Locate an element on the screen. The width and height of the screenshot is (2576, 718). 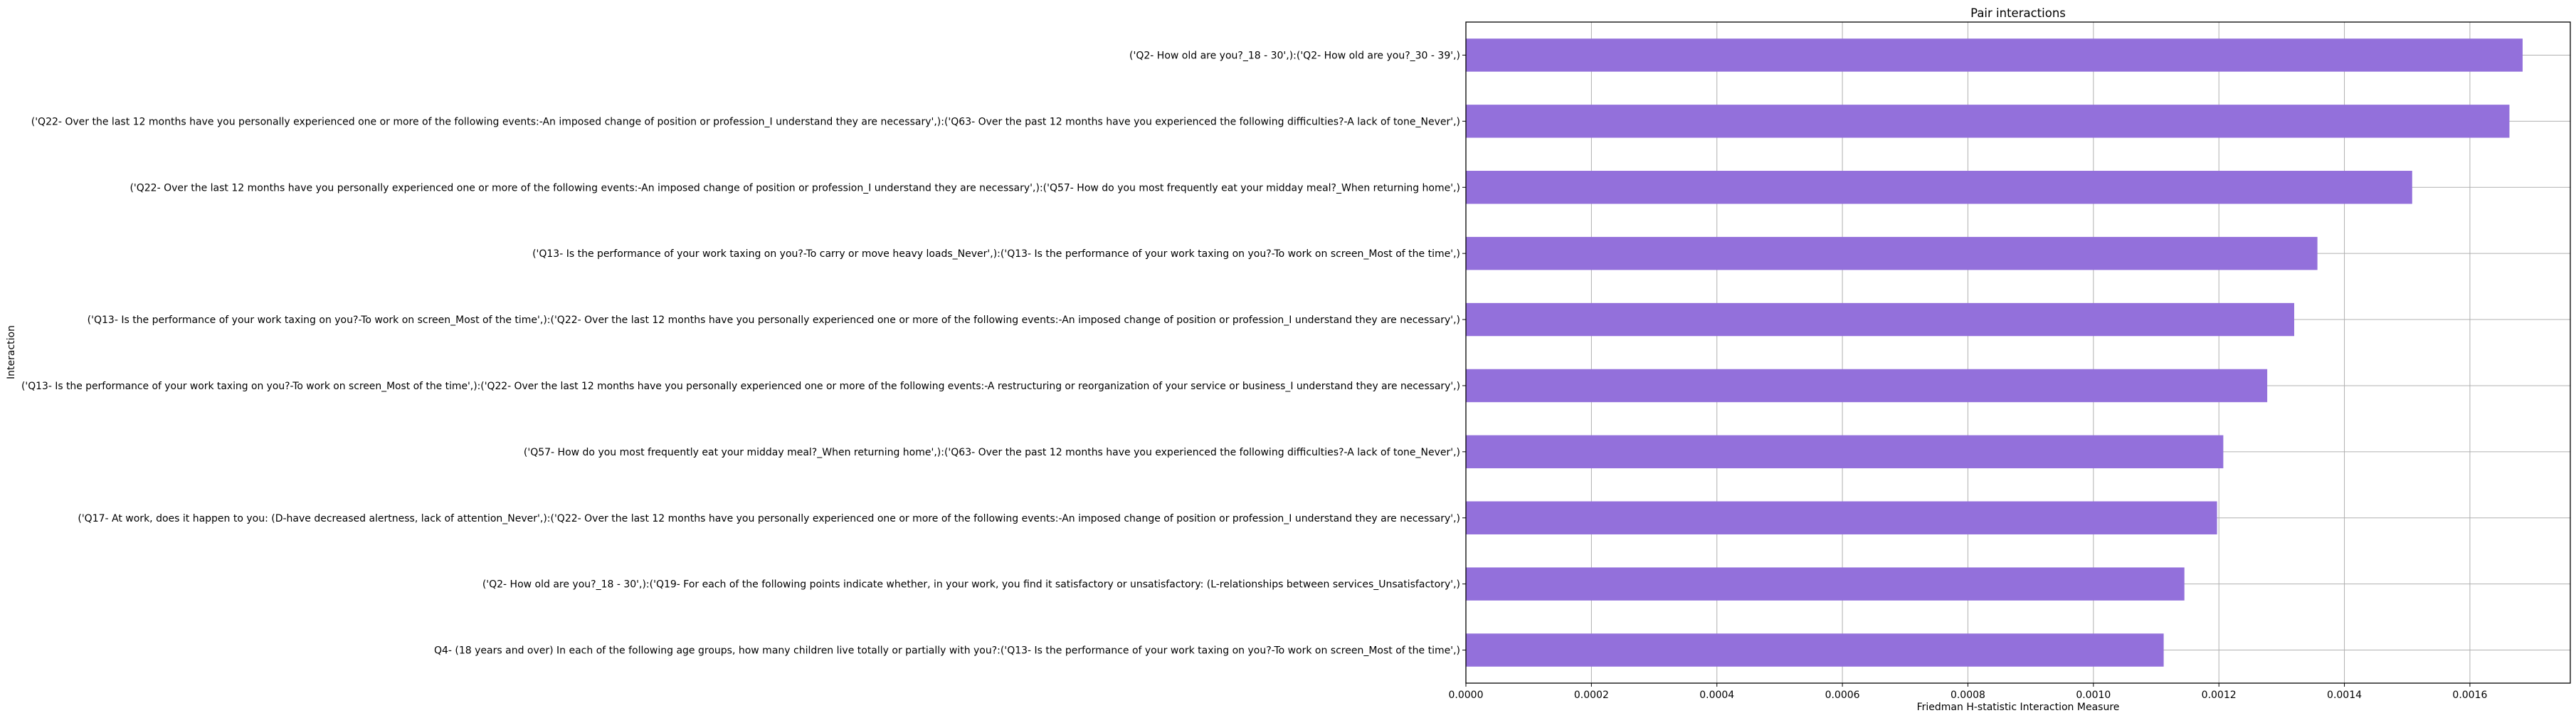
x-axis-title: Friedman H-statistic Interaction Measure is located at coordinates (2018, 708).